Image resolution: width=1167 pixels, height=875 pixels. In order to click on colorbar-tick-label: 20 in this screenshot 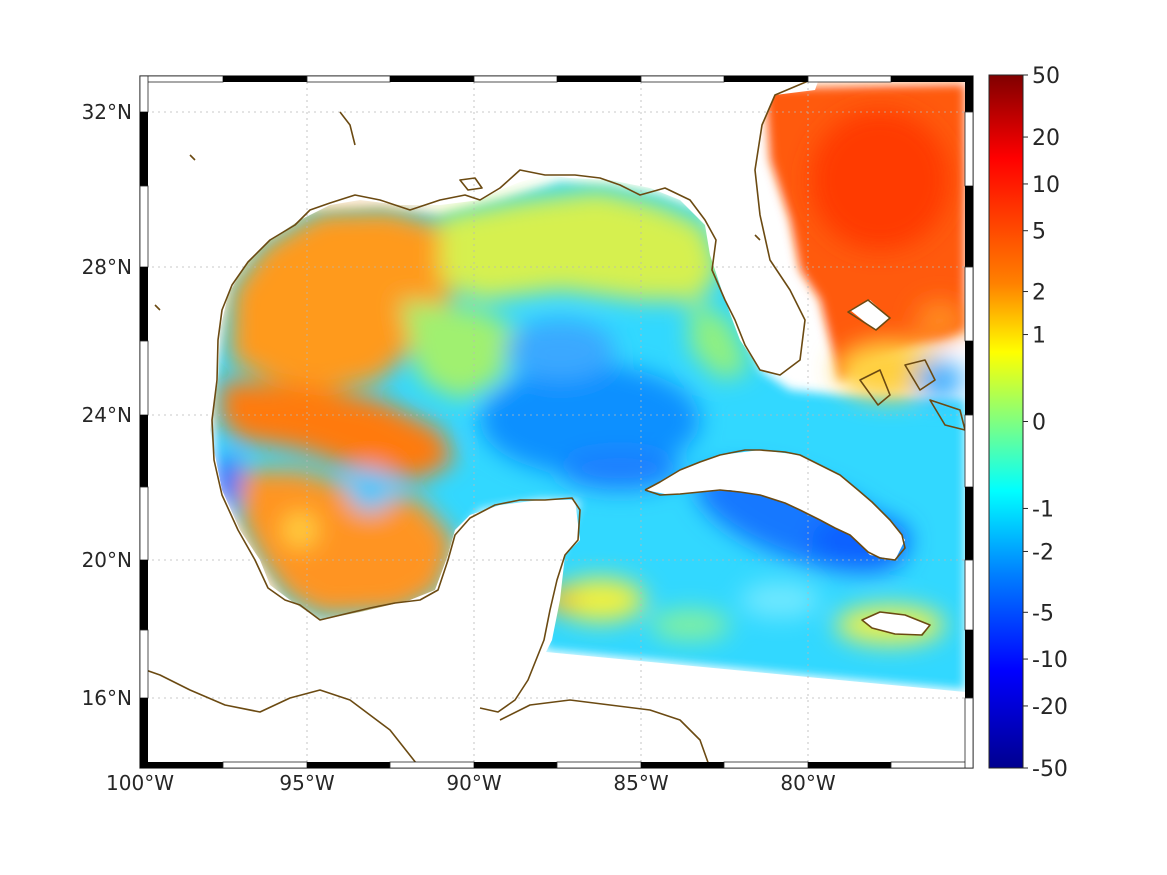, I will do `click(1046, 138)`.